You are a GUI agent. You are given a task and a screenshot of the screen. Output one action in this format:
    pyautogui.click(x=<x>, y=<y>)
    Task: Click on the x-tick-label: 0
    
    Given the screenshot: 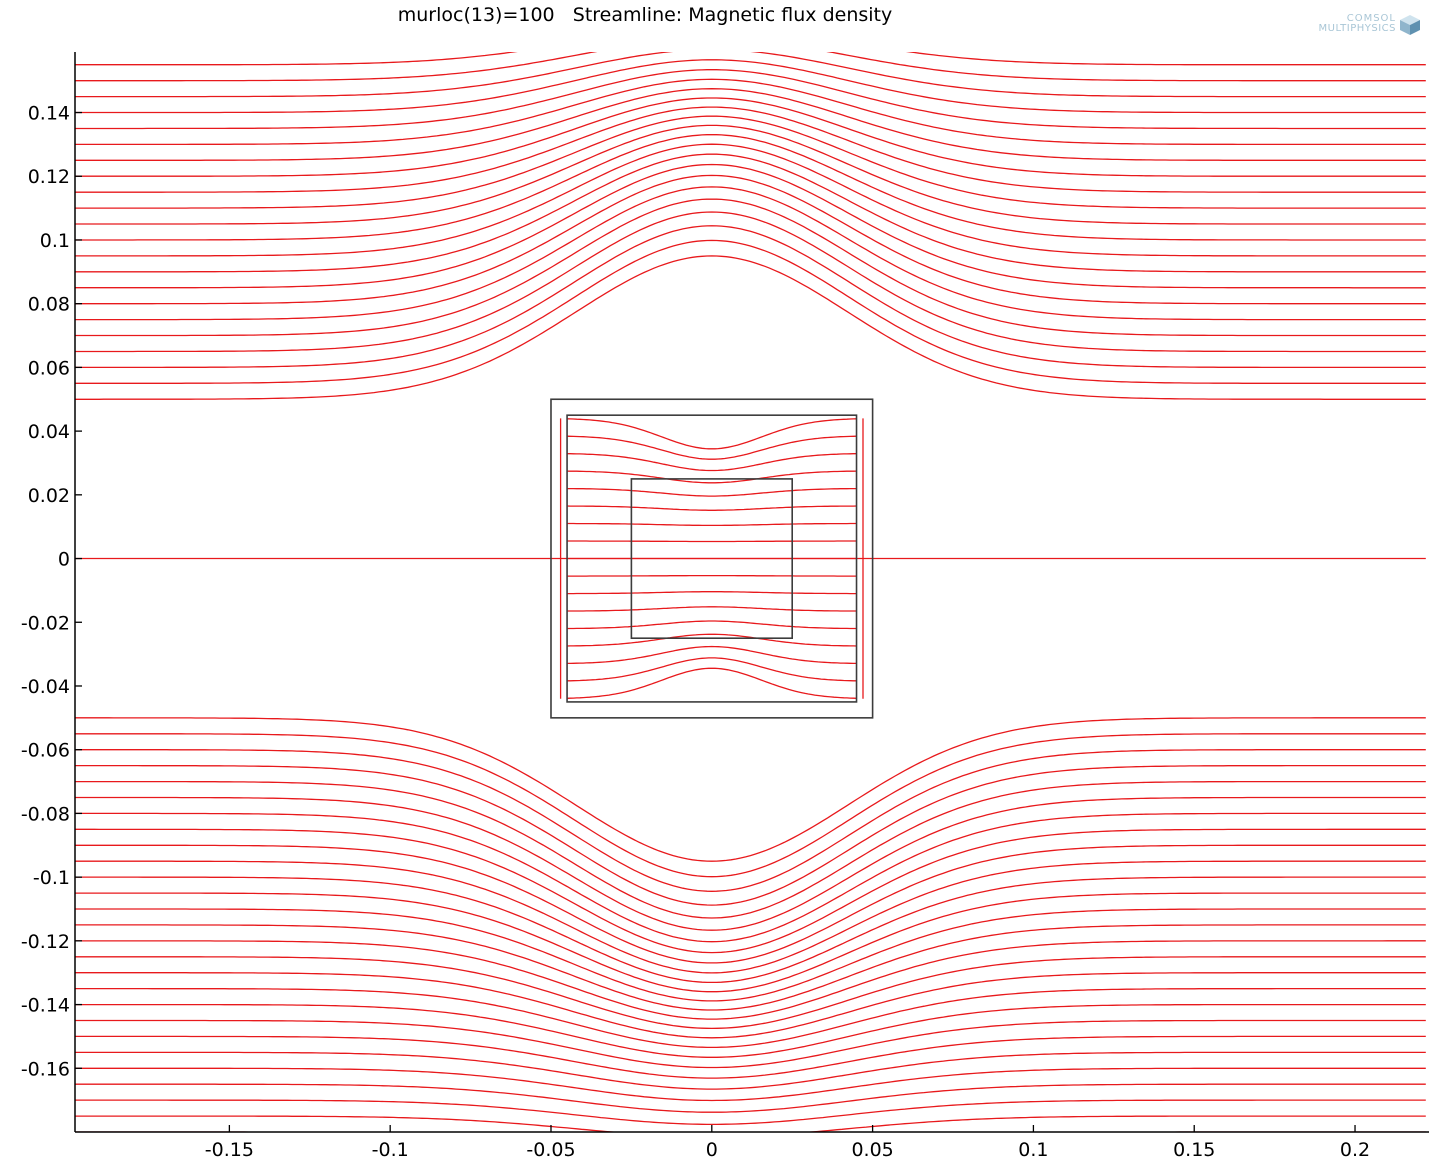 What is the action you would take?
    pyautogui.click(x=712, y=1149)
    